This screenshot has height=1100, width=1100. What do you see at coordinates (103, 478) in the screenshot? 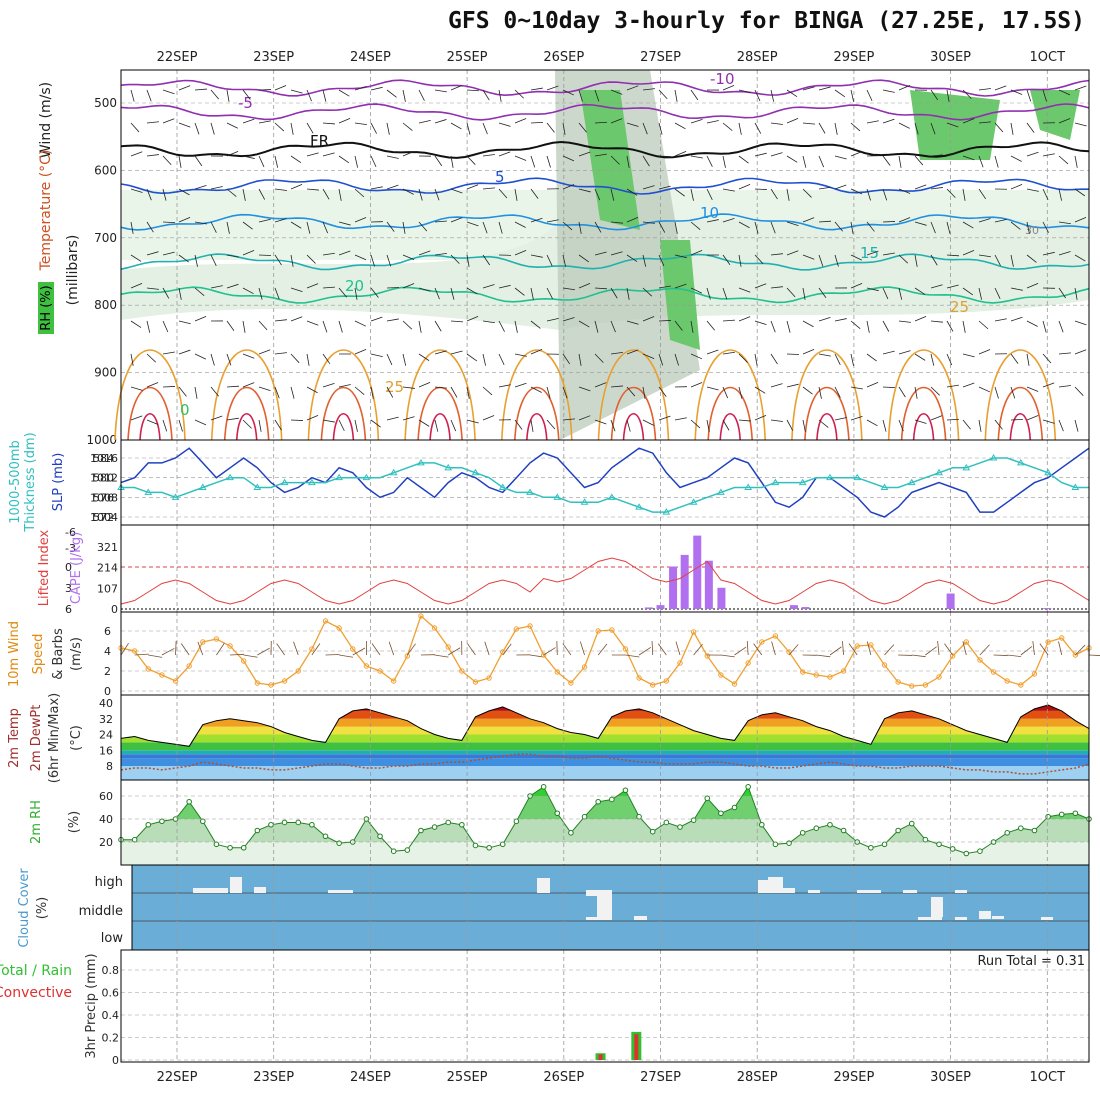
I see `thickness-tick-label: 580` at bounding box center [103, 478].